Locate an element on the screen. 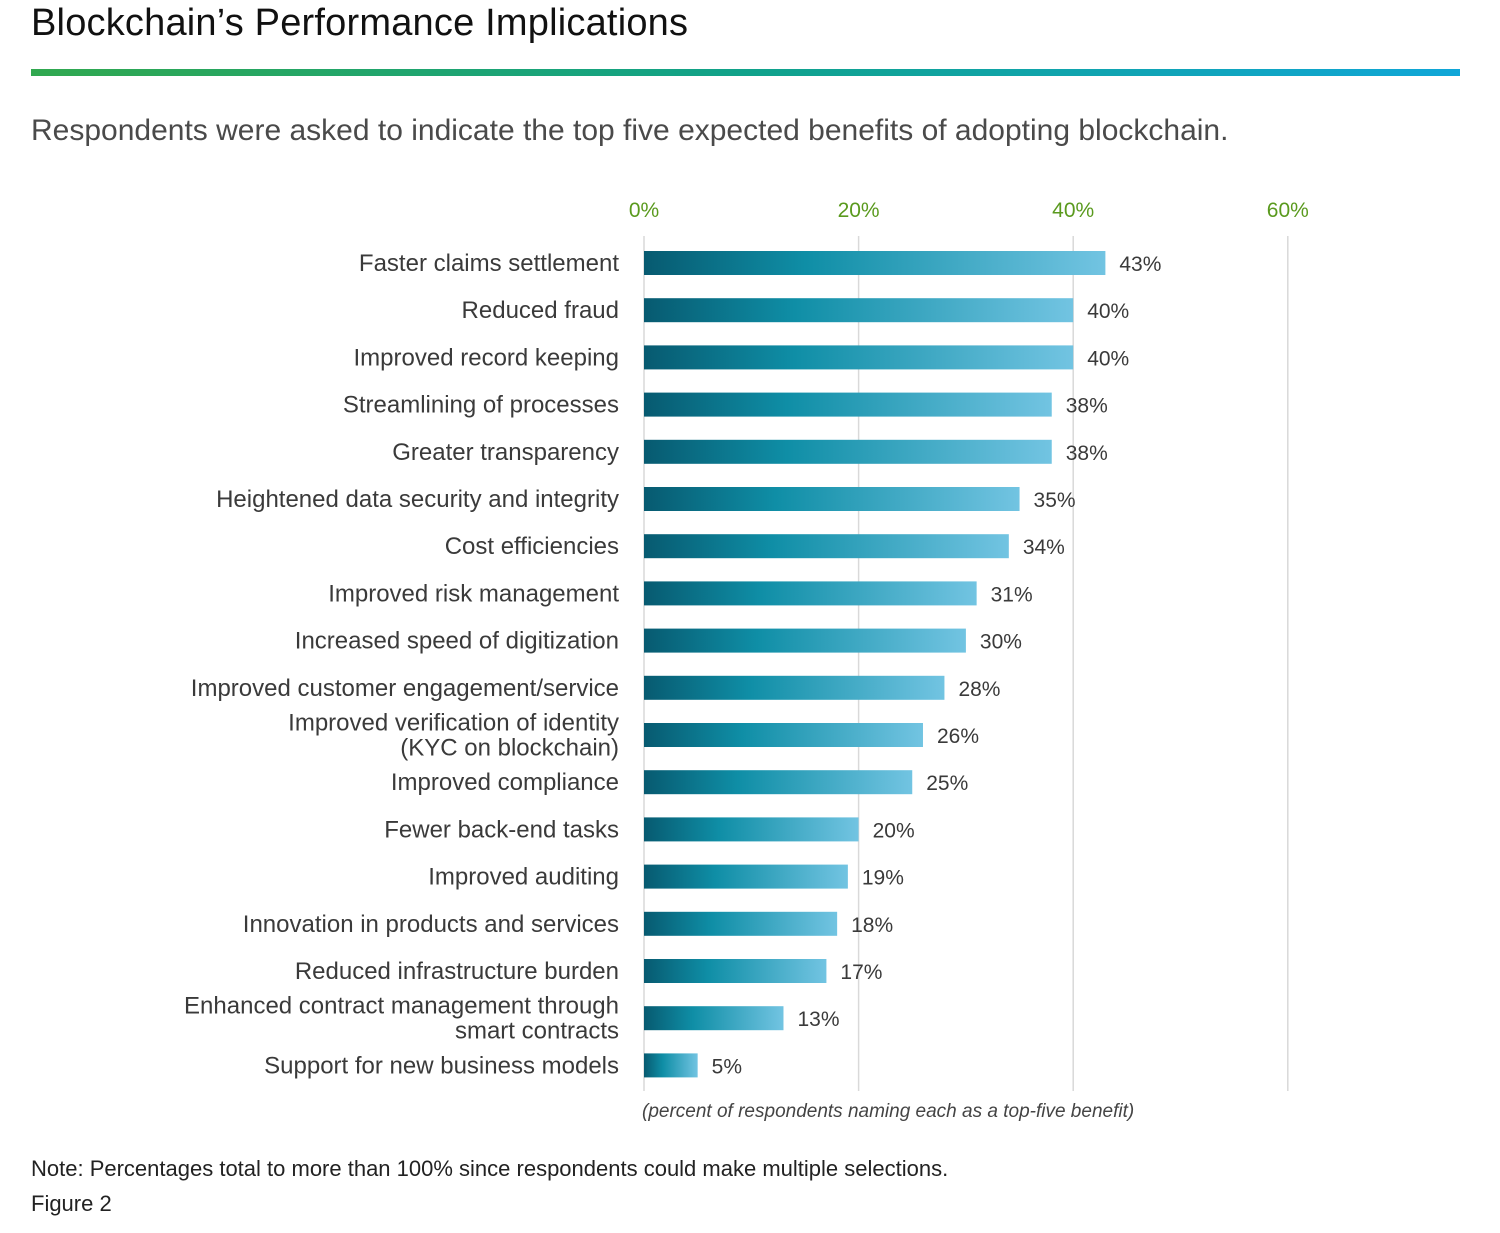  category-label-line: Improved customer engagement/service is located at coordinates (405, 688).